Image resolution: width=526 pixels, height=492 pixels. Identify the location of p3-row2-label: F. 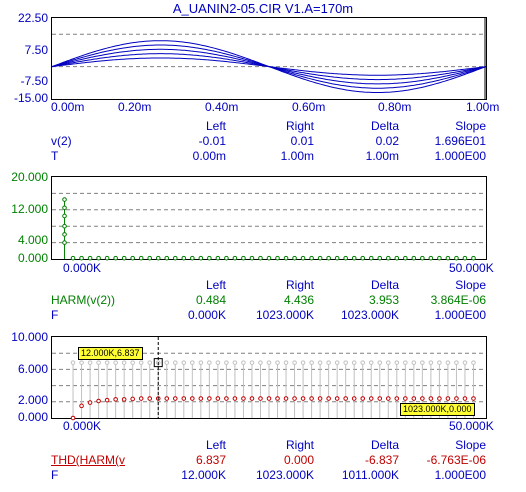
(55, 475).